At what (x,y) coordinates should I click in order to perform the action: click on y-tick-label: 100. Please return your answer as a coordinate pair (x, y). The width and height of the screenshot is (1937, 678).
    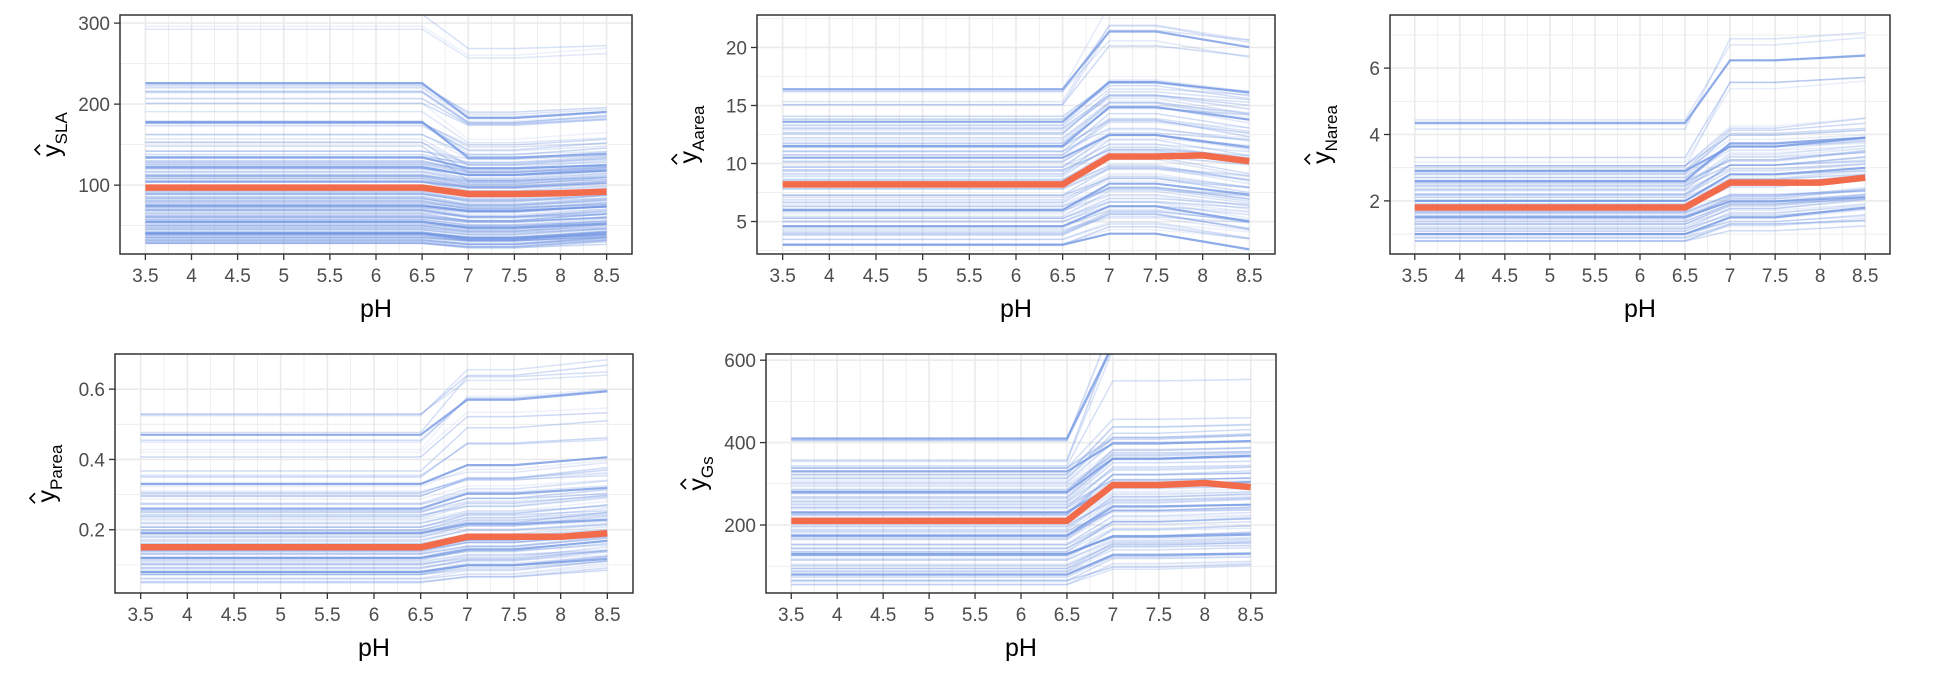
    Looking at the image, I should click on (94, 186).